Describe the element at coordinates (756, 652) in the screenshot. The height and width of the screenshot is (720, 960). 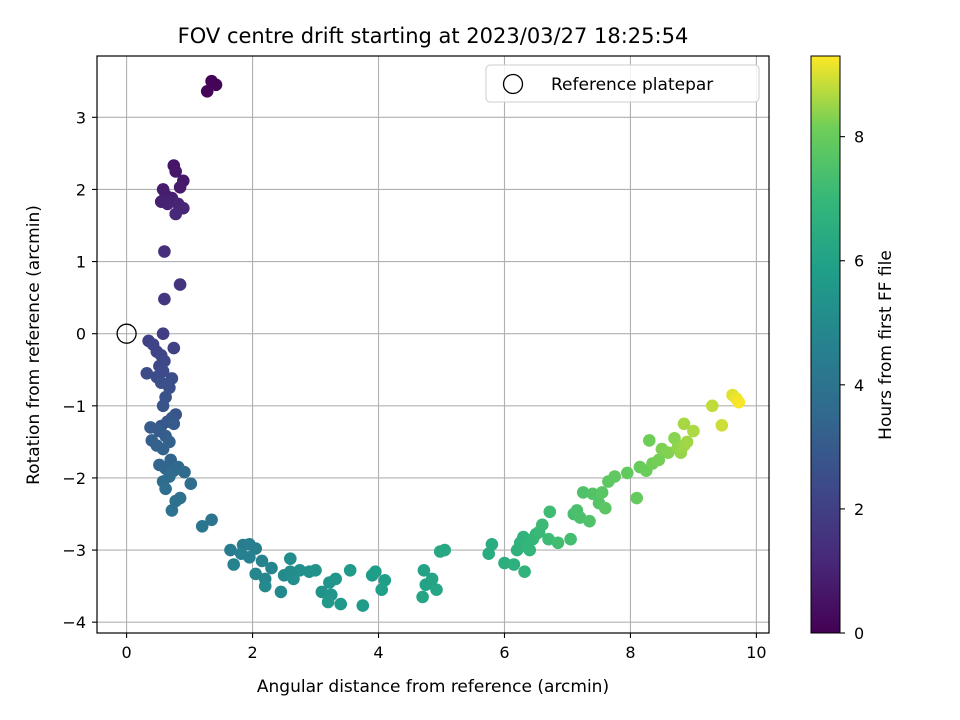
I see `x-tick-label: 10` at that location.